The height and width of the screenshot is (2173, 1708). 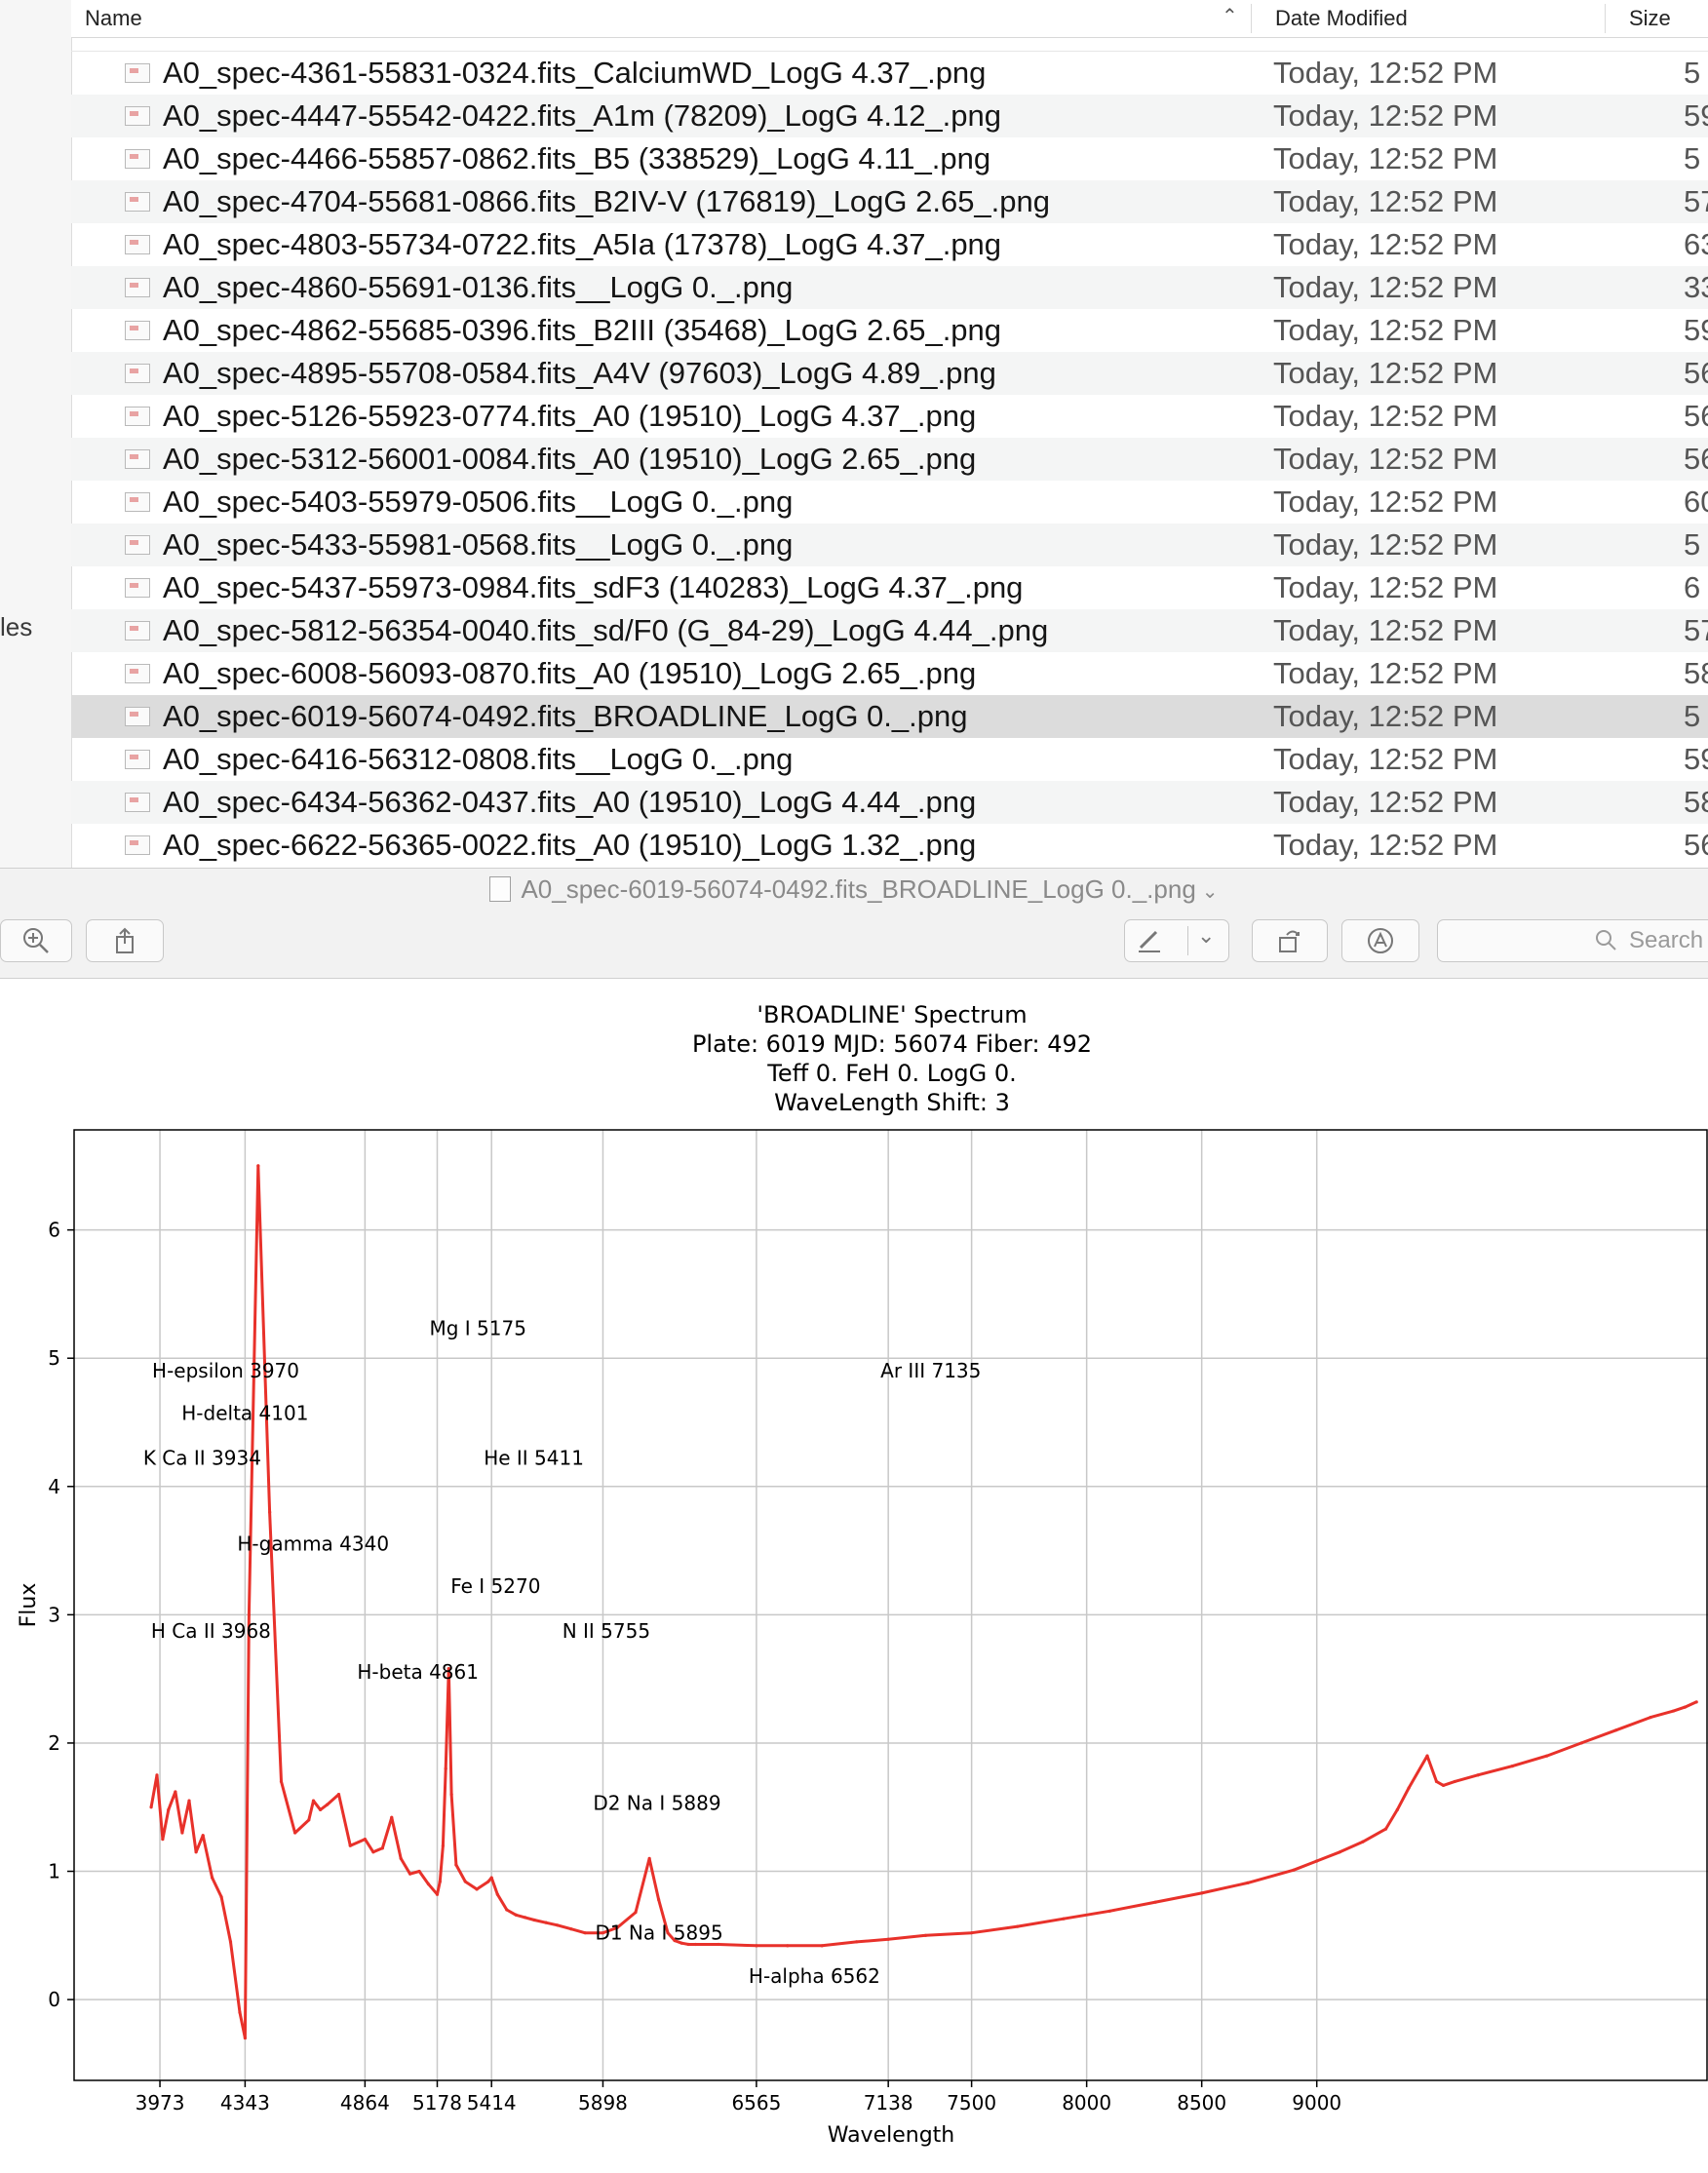 What do you see at coordinates (814, 1976) in the screenshot?
I see `spectral-line-label: H-alpha 6562` at bounding box center [814, 1976].